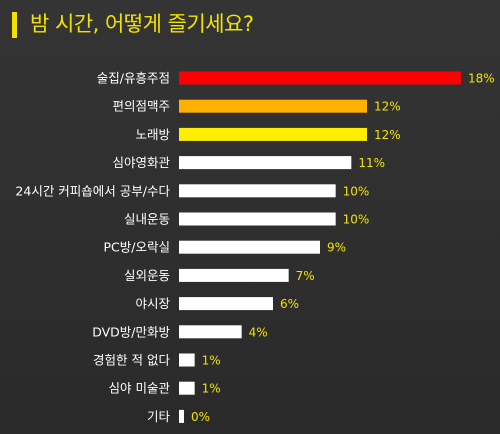 The width and height of the screenshot is (500, 434). I want to click on title-accent-bar, so click(14, 25).